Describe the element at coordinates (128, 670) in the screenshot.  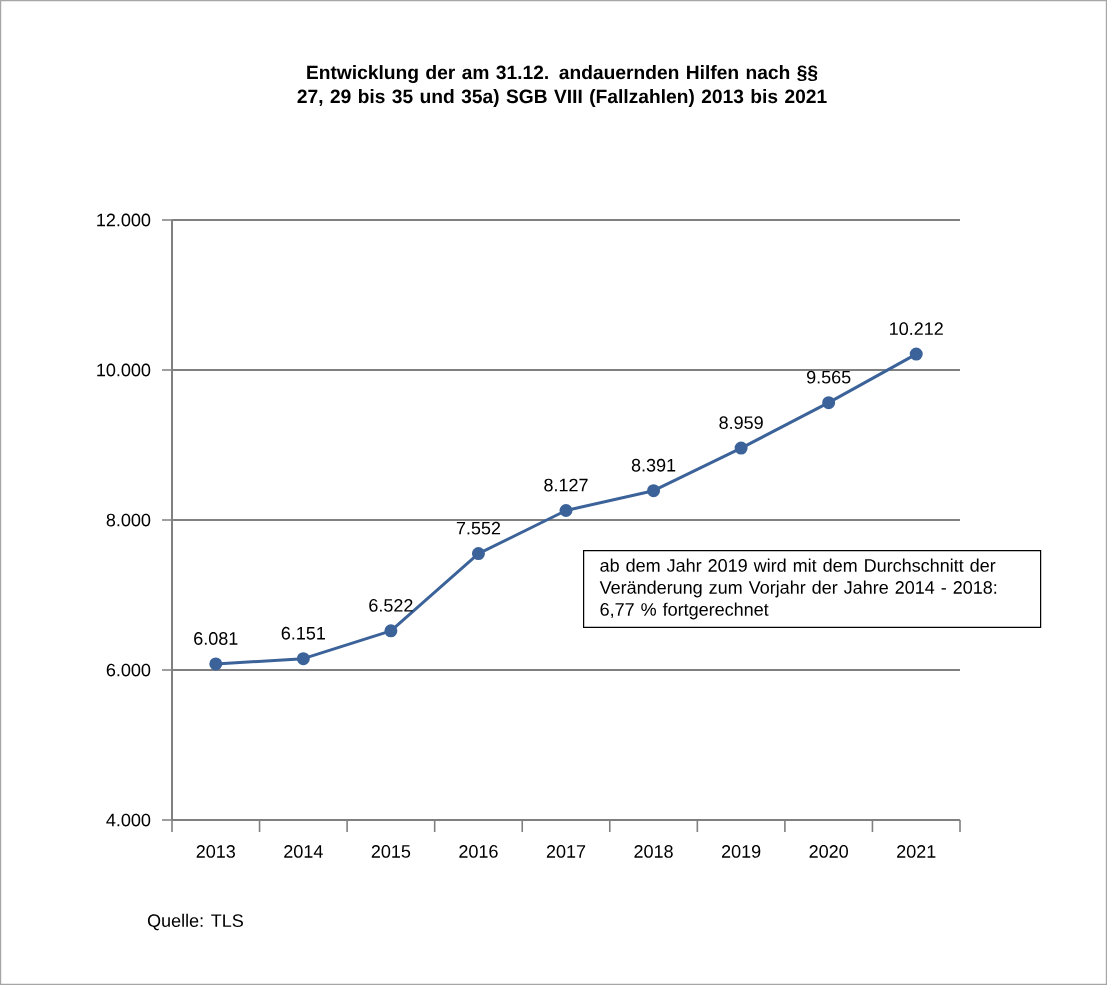
I see `y-tick-label: 6.000` at that location.